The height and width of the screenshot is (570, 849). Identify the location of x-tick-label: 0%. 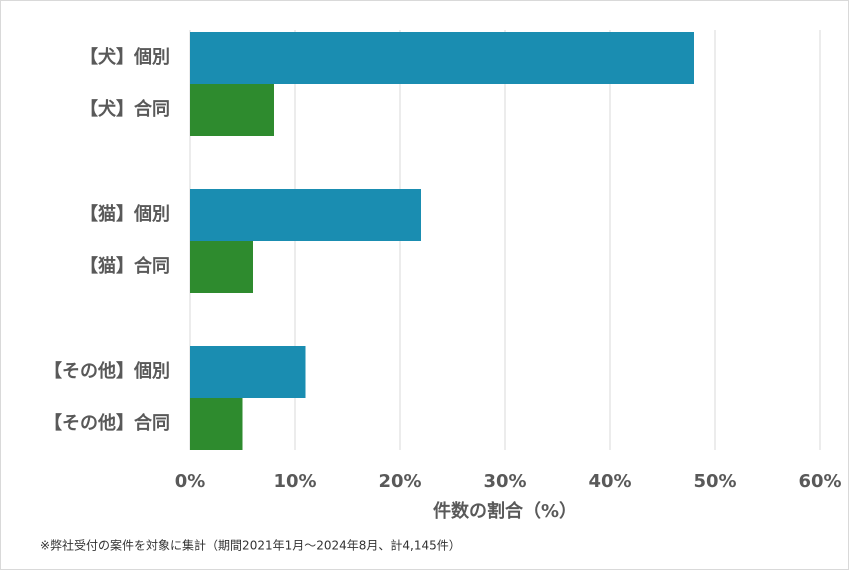
(190, 481).